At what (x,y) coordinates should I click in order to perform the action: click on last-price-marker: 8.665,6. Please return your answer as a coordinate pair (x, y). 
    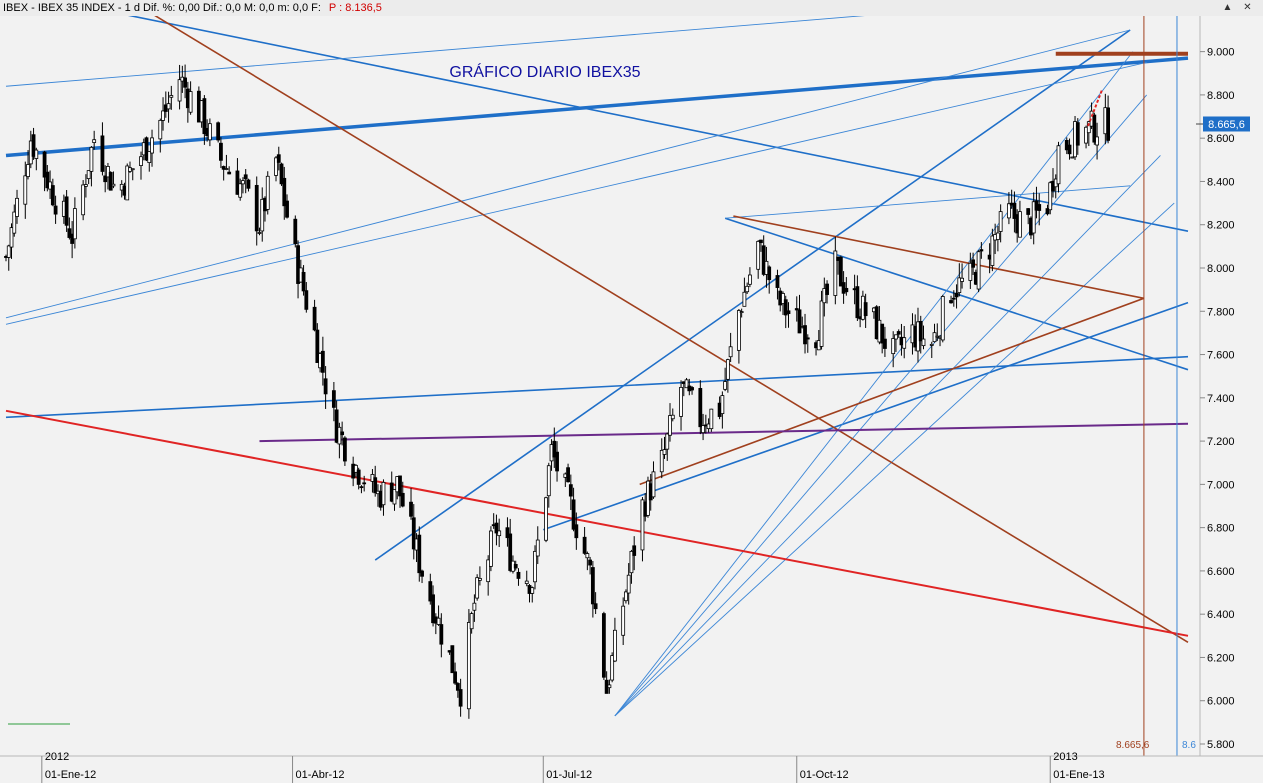
    Looking at the image, I should click on (1223, 124).